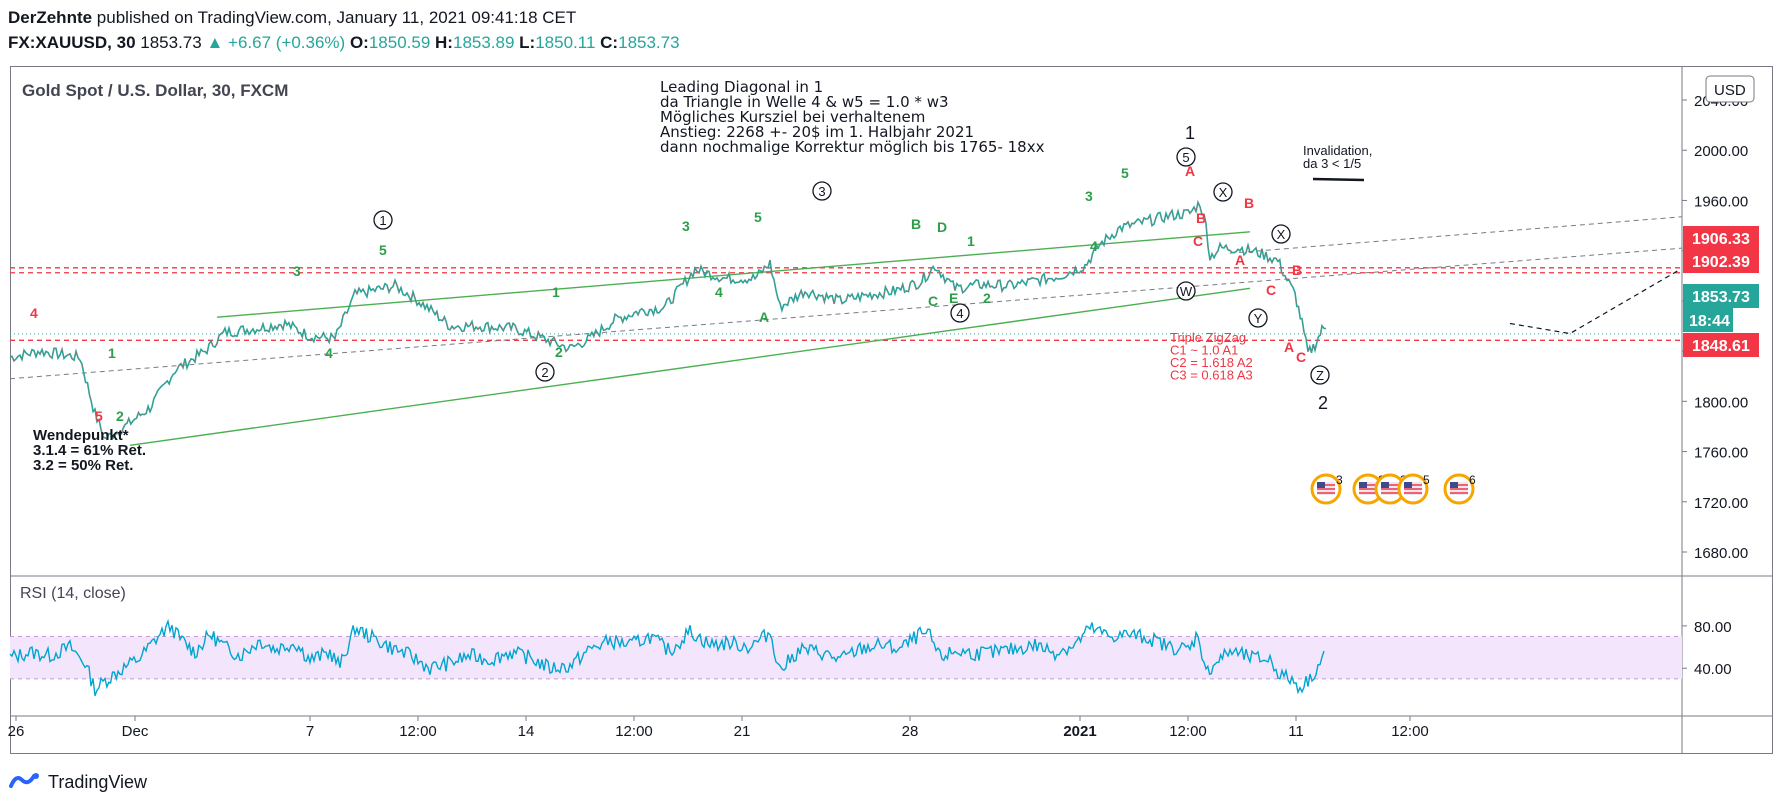 The height and width of the screenshot is (810, 1783). What do you see at coordinates (1079, 731) in the screenshot?
I see `x-tick-label: 2021` at bounding box center [1079, 731].